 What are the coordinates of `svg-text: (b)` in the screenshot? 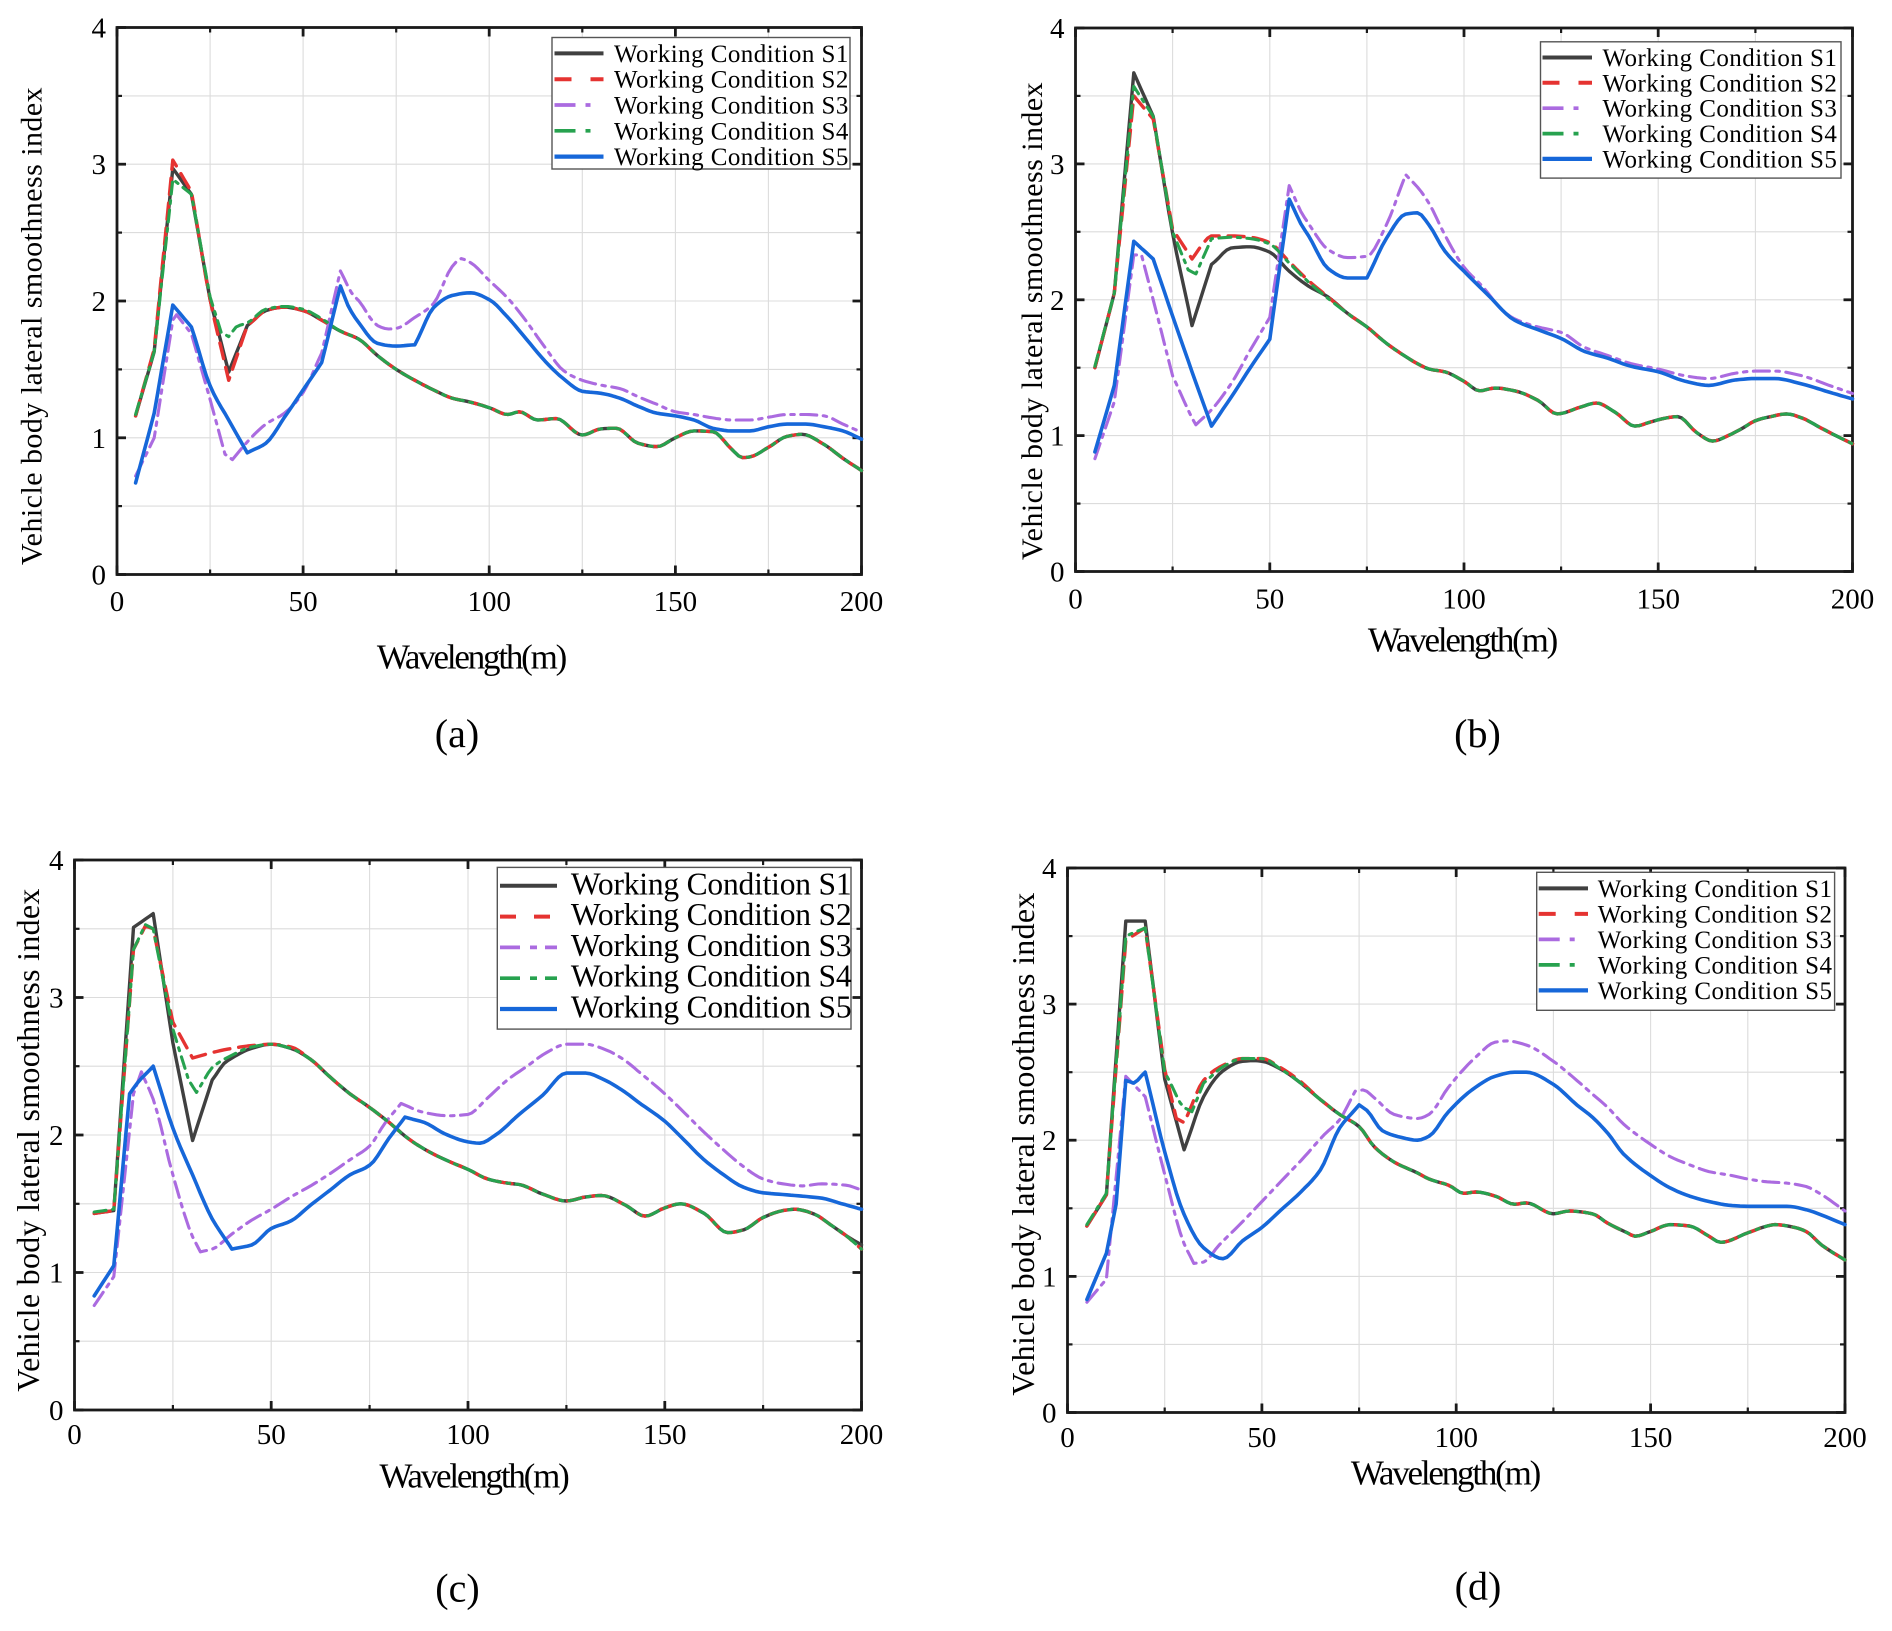 It's located at (1477, 733).